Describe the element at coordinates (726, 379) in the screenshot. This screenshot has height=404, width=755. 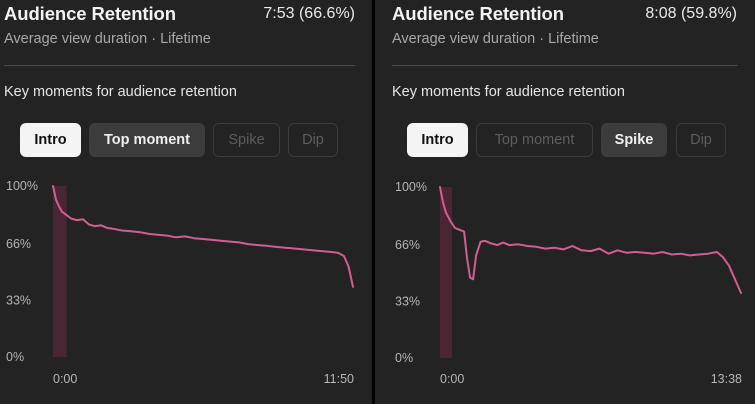
I see `x-tick-label: 13:38` at that location.